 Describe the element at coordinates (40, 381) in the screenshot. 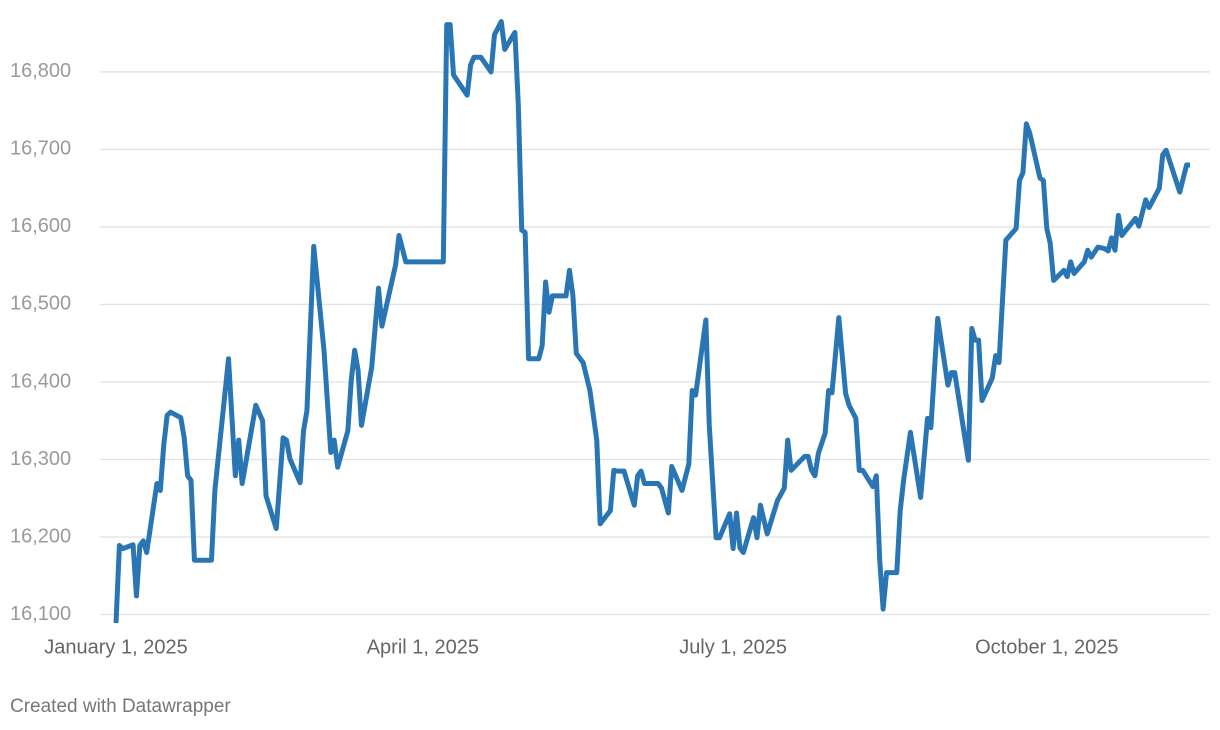

I see `y-tick-label: 16,400` at that location.